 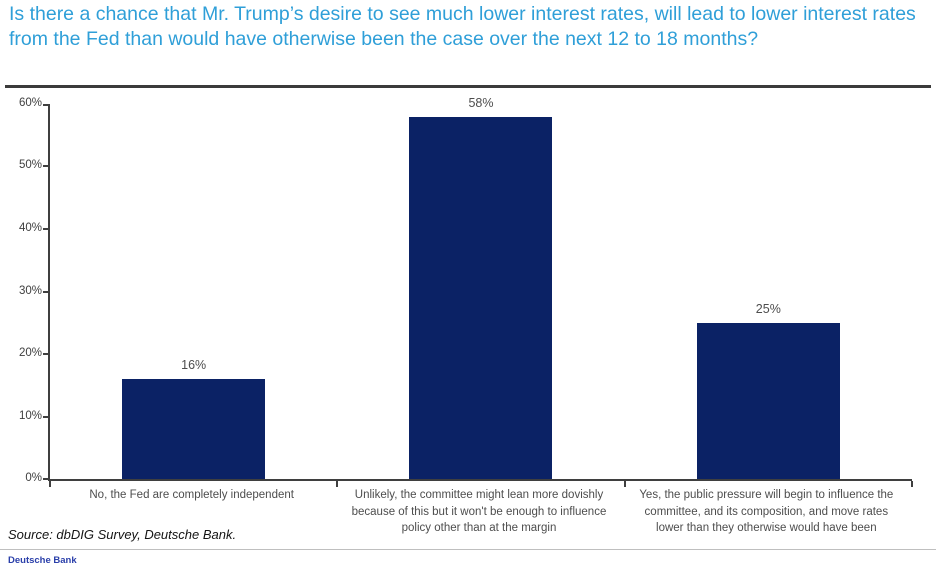 What do you see at coordinates (191, 495) in the screenshot?
I see `category-label: No, the Fed are completely independent` at bounding box center [191, 495].